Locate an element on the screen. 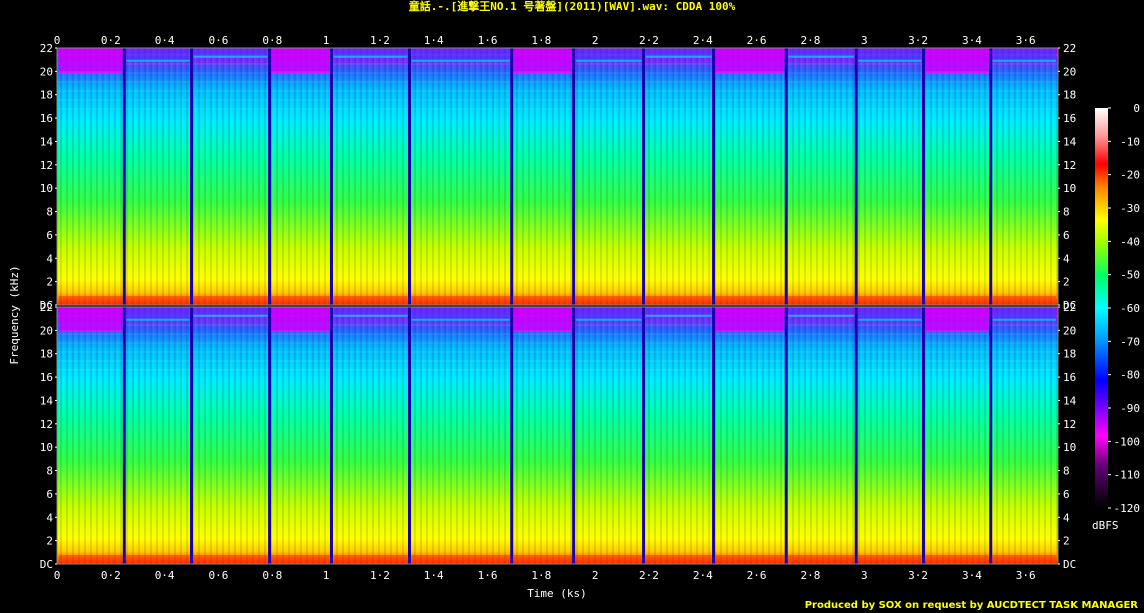  y-tick-right: 10 is located at coordinates (1069, 188).